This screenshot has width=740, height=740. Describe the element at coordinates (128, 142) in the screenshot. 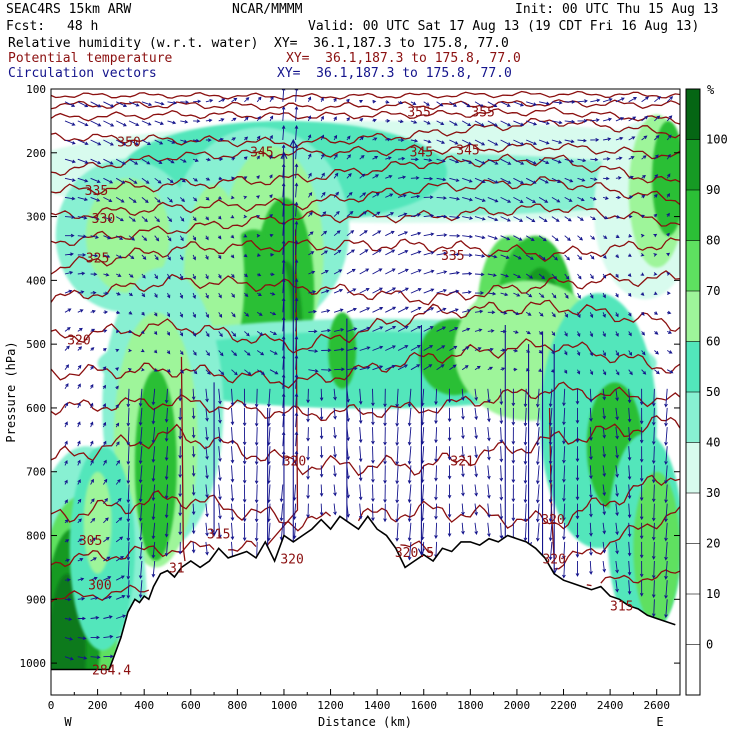

I see `theta-label: 350` at that location.